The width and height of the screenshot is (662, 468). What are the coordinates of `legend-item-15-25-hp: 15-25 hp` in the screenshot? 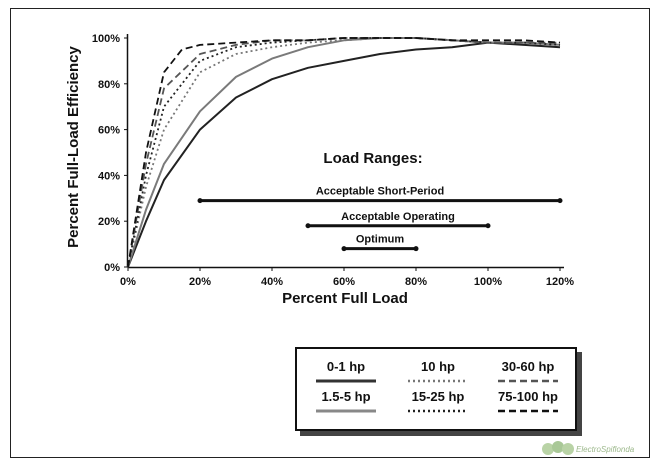 It's located at (438, 404).